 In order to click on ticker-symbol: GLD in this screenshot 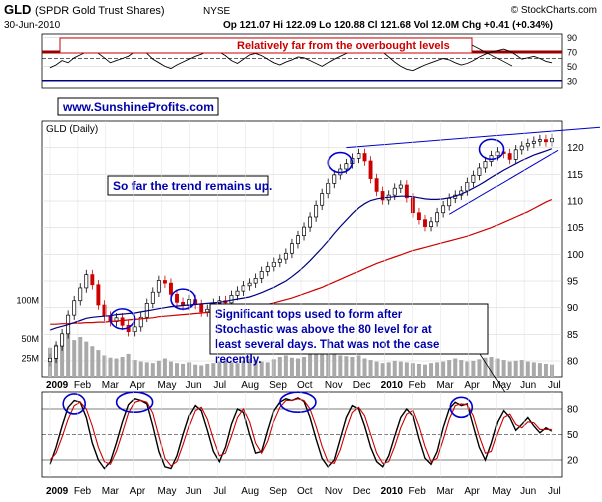, I will do `click(17, 9)`.